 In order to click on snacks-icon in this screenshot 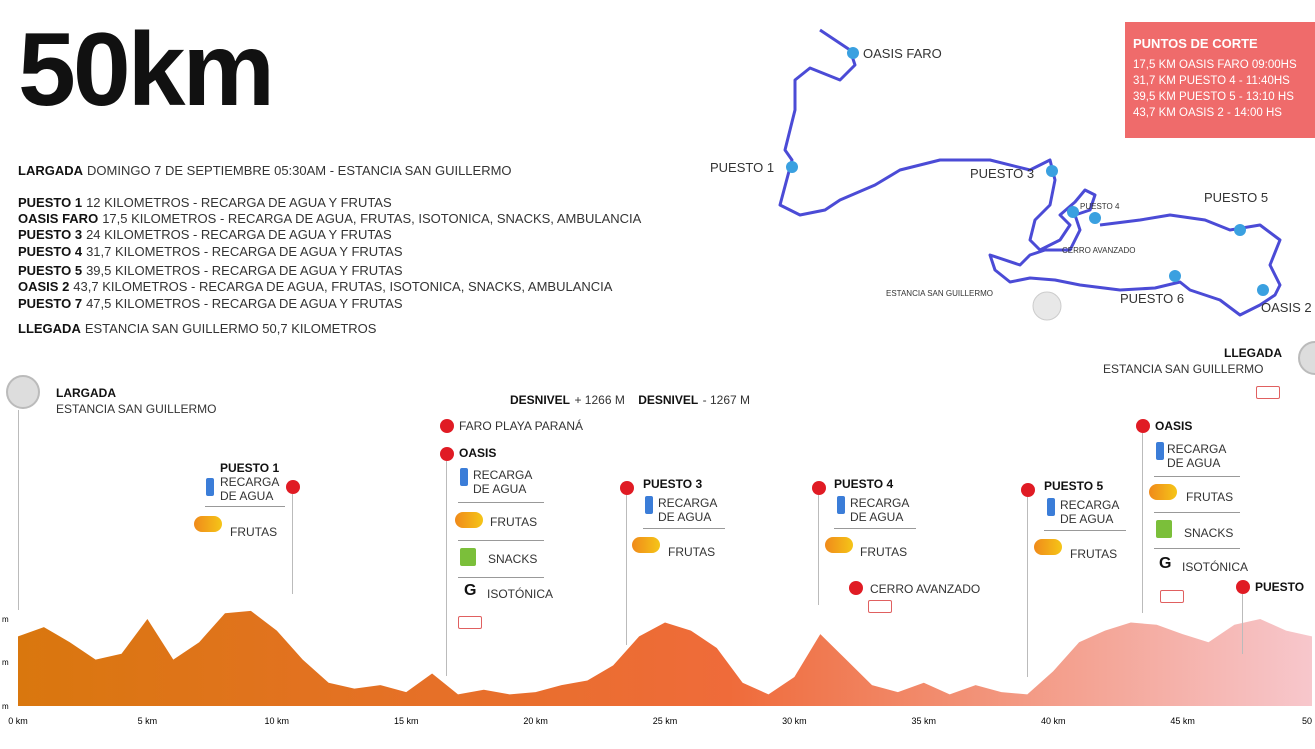, I will do `click(468, 557)`.